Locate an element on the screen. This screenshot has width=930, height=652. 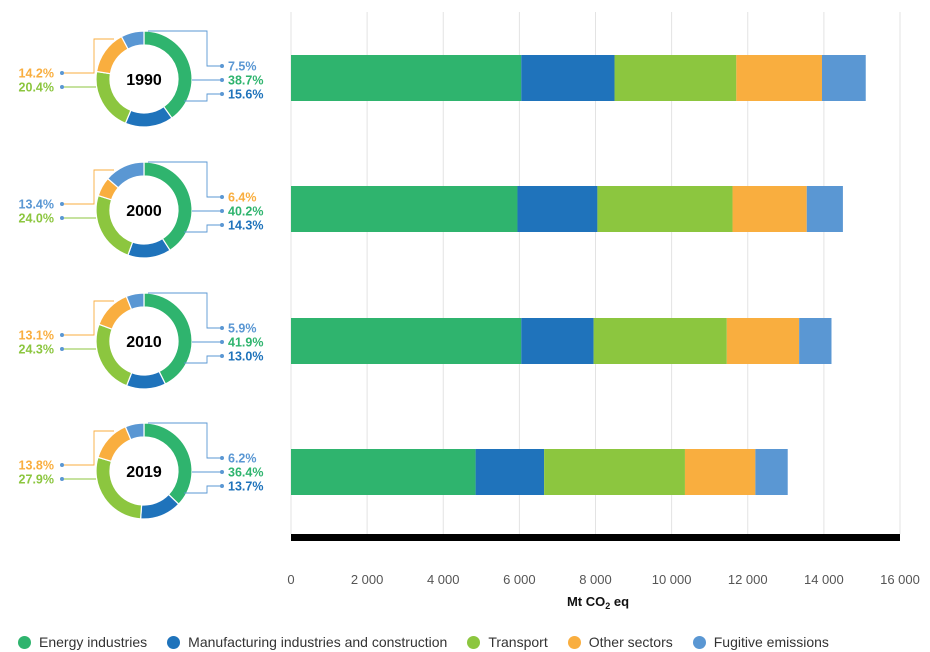
donut-slice-1990-other-sectors is located at coordinates (112, 55).